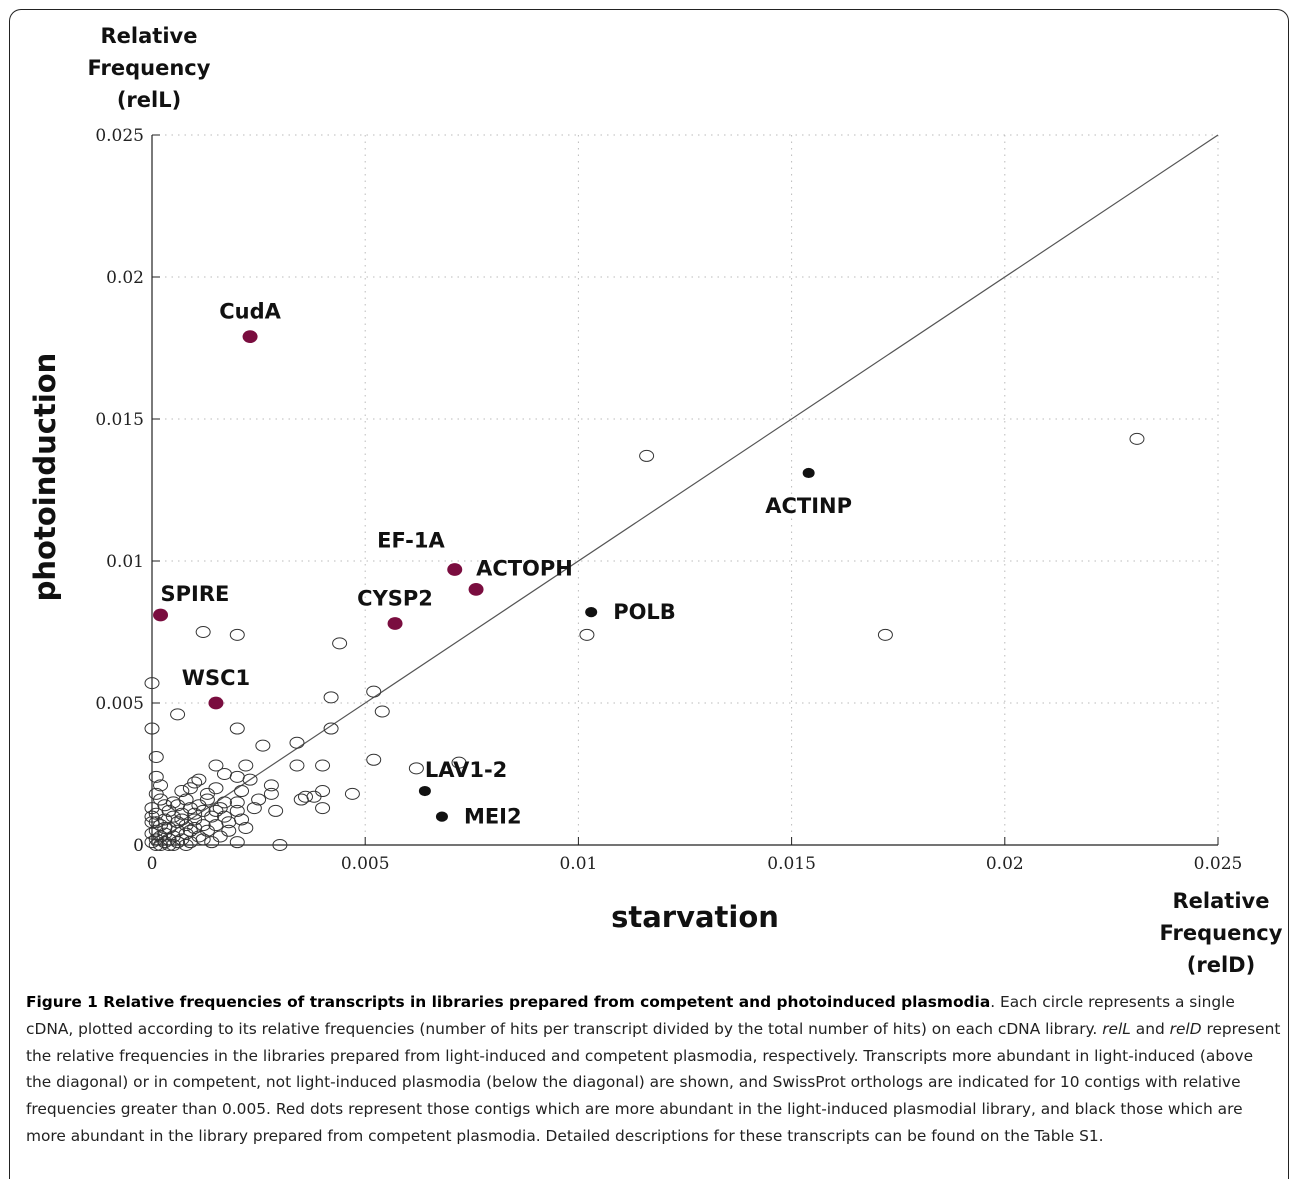 Image resolution: width=1293 pixels, height=1179 pixels. I want to click on highlighted-point-mei2, so click(441, 816).